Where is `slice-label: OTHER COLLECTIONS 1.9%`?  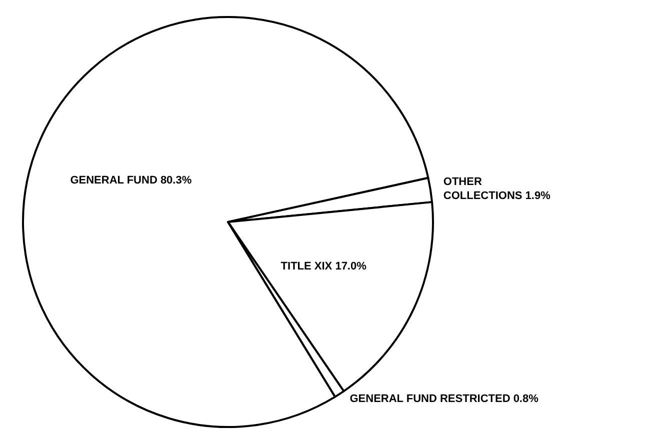
slice-label: OTHER COLLECTIONS 1.9% is located at coordinates (497, 189).